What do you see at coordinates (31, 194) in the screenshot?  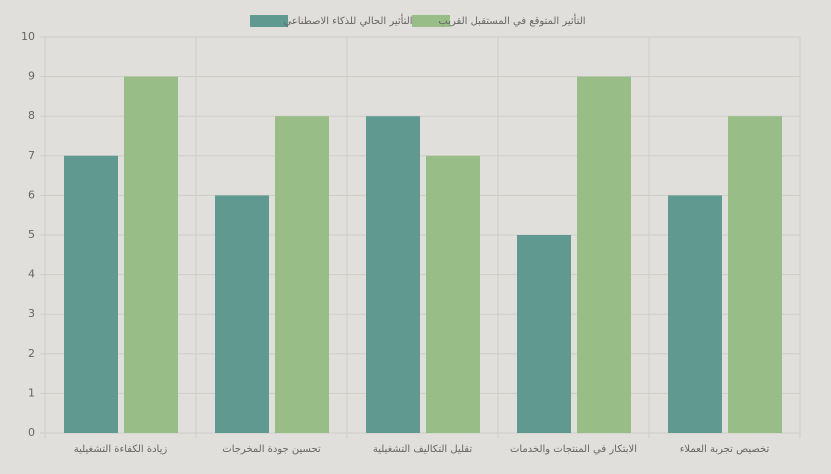 I see `y-tick-label: 6` at bounding box center [31, 194].